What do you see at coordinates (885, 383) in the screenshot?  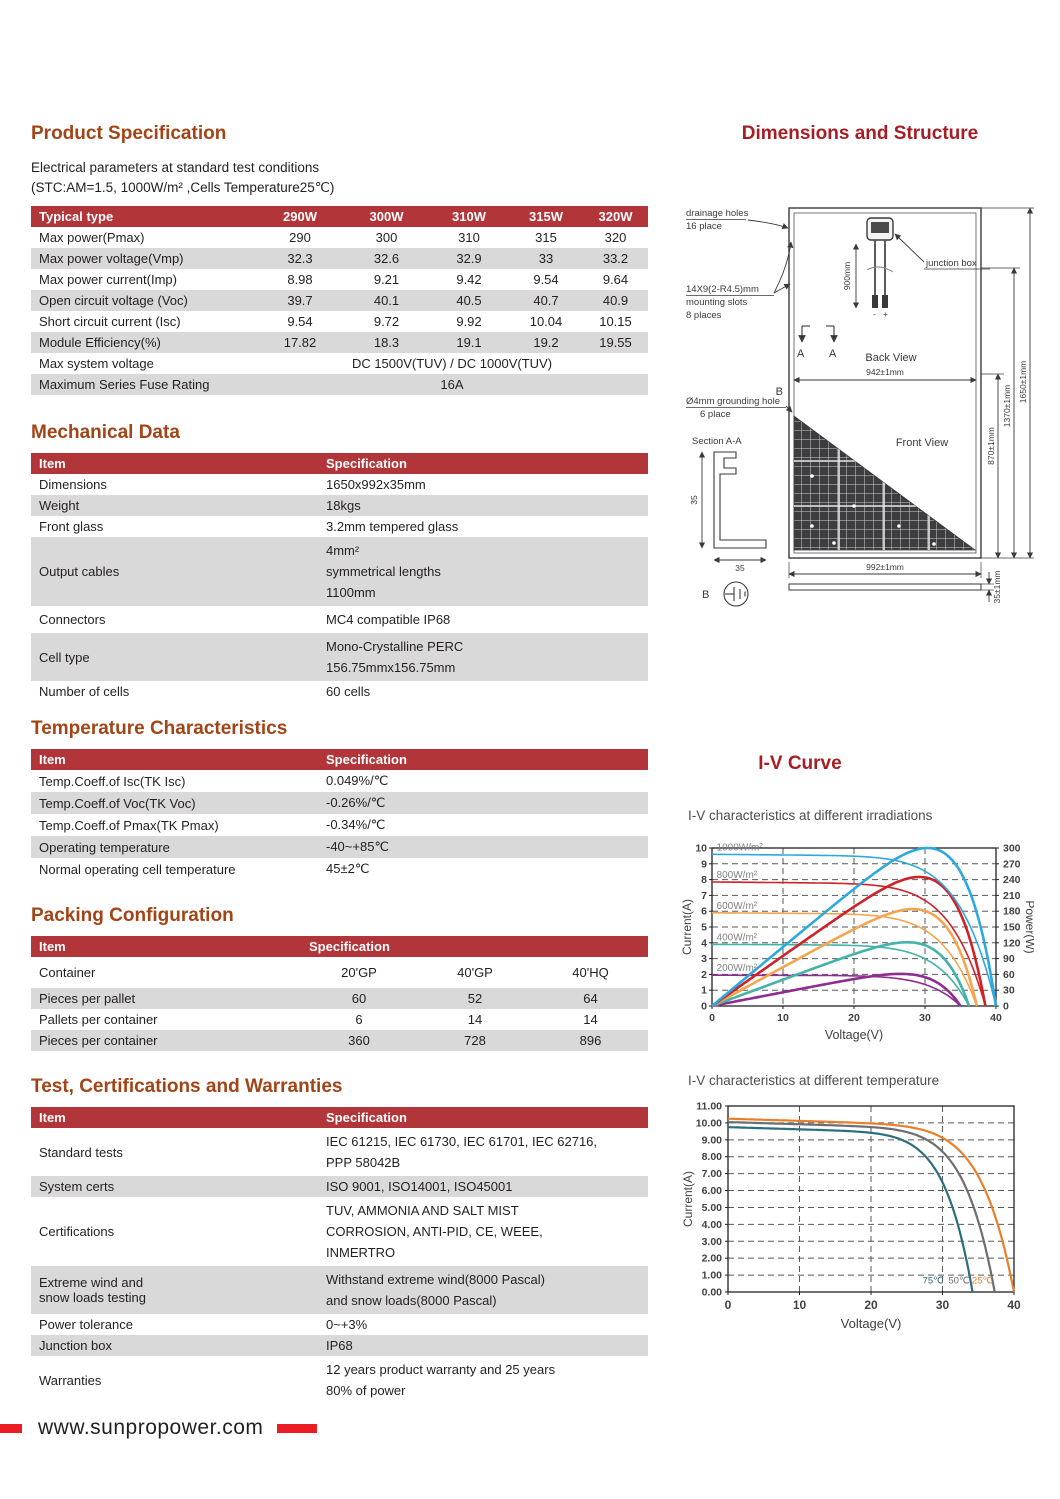 I see `panel-outline` at bounding box center [885, 383].